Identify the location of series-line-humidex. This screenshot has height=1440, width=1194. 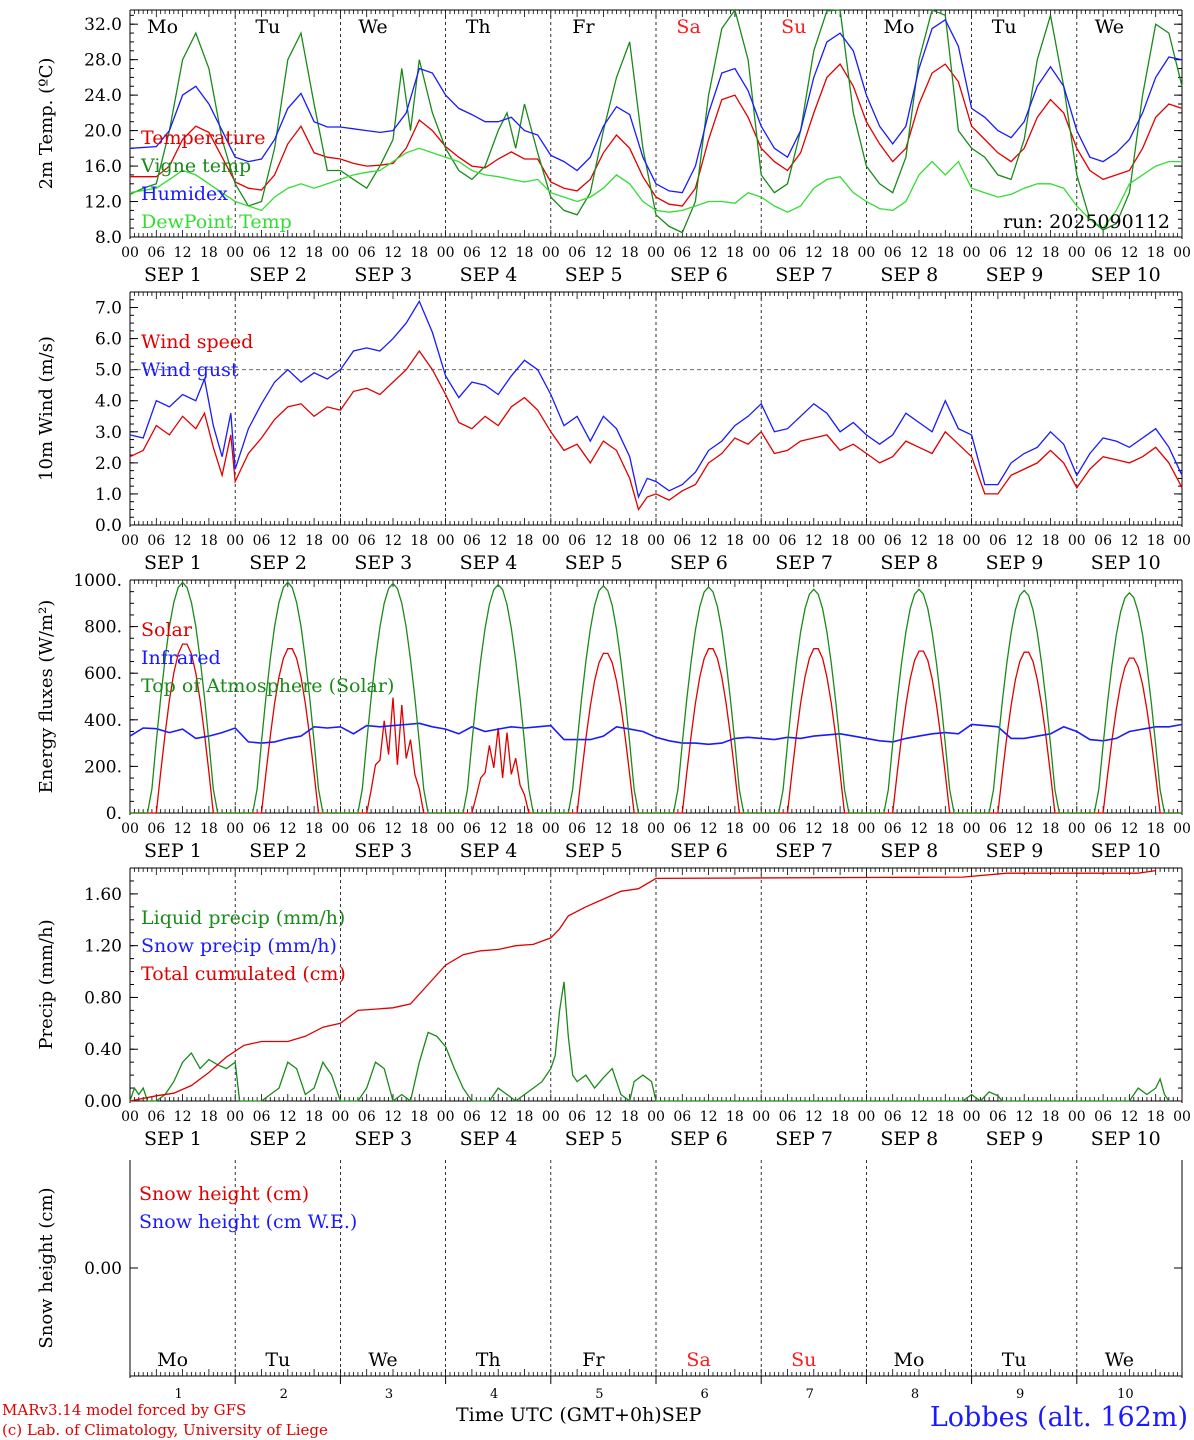
(656, 106).